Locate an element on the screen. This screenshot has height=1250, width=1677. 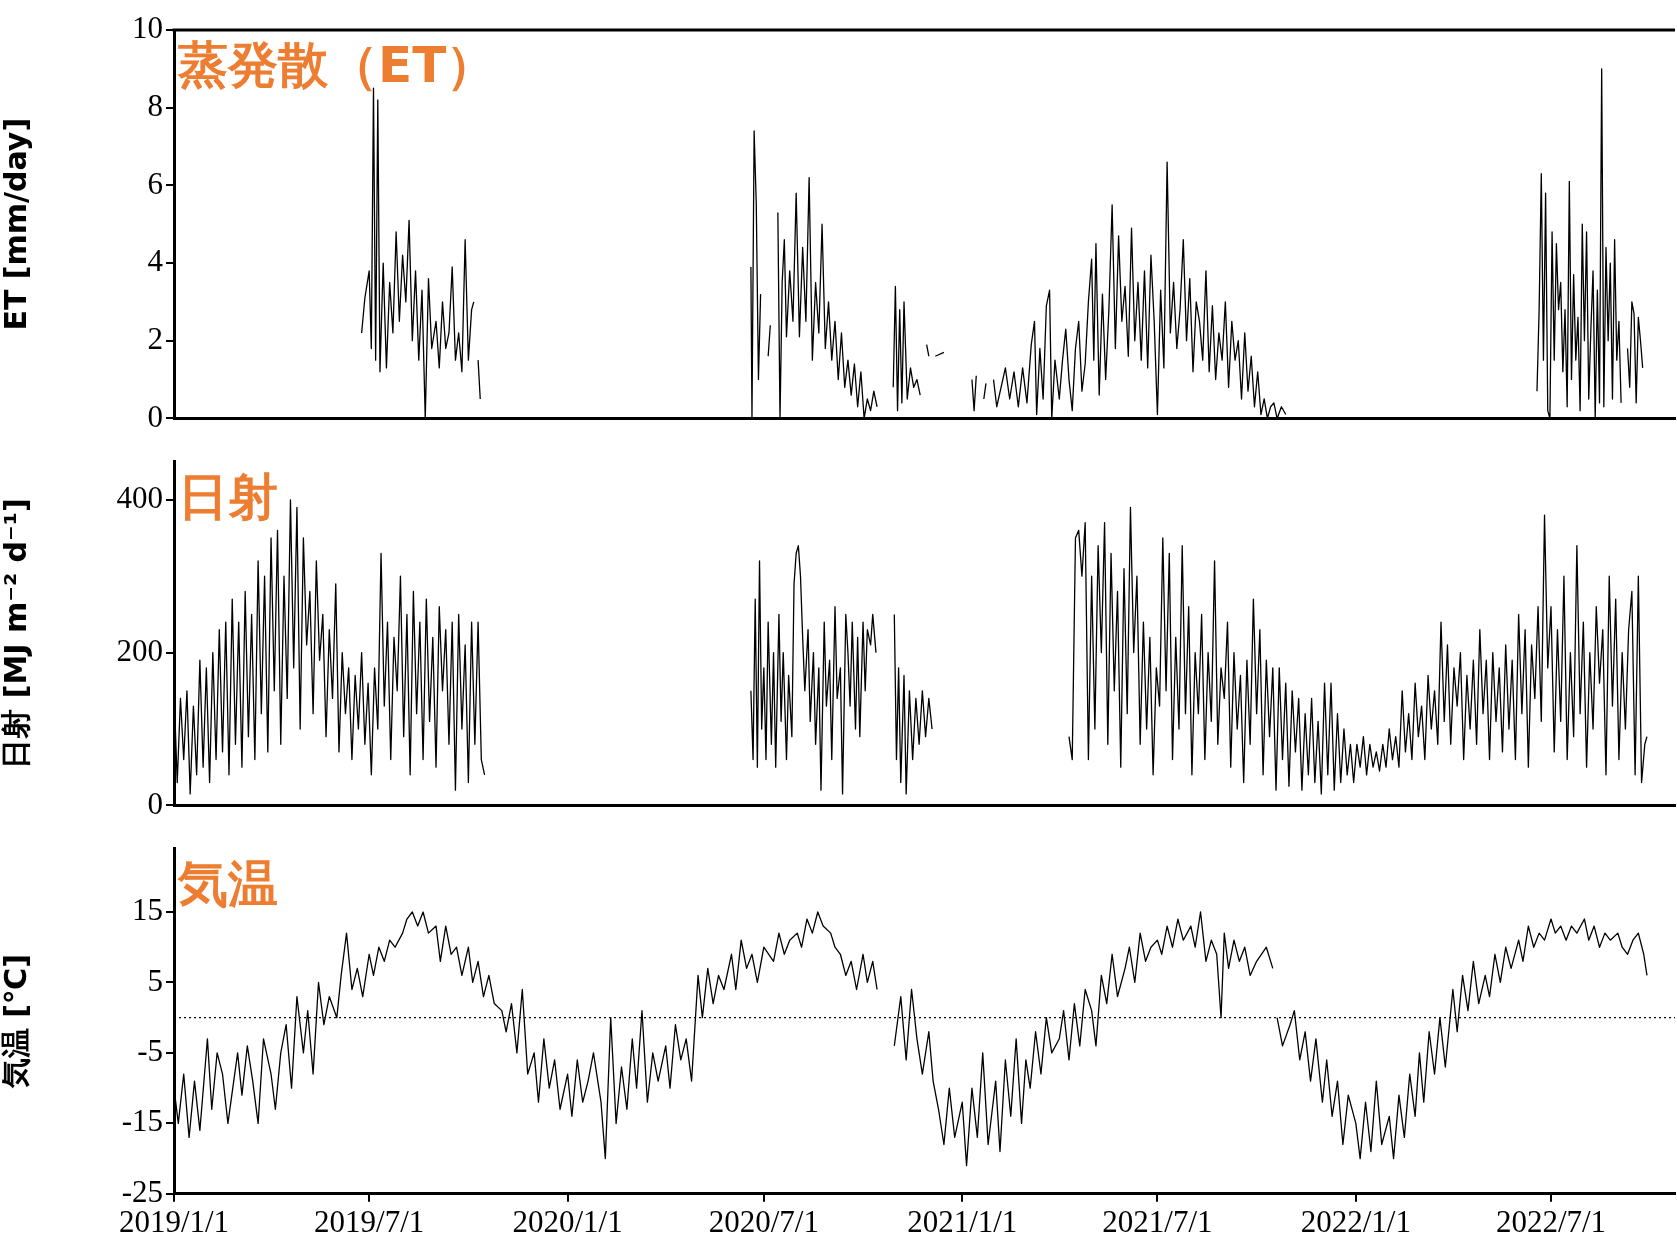
x-tick-label: 2022/7/1 is located at coordinates (1551, 1221).